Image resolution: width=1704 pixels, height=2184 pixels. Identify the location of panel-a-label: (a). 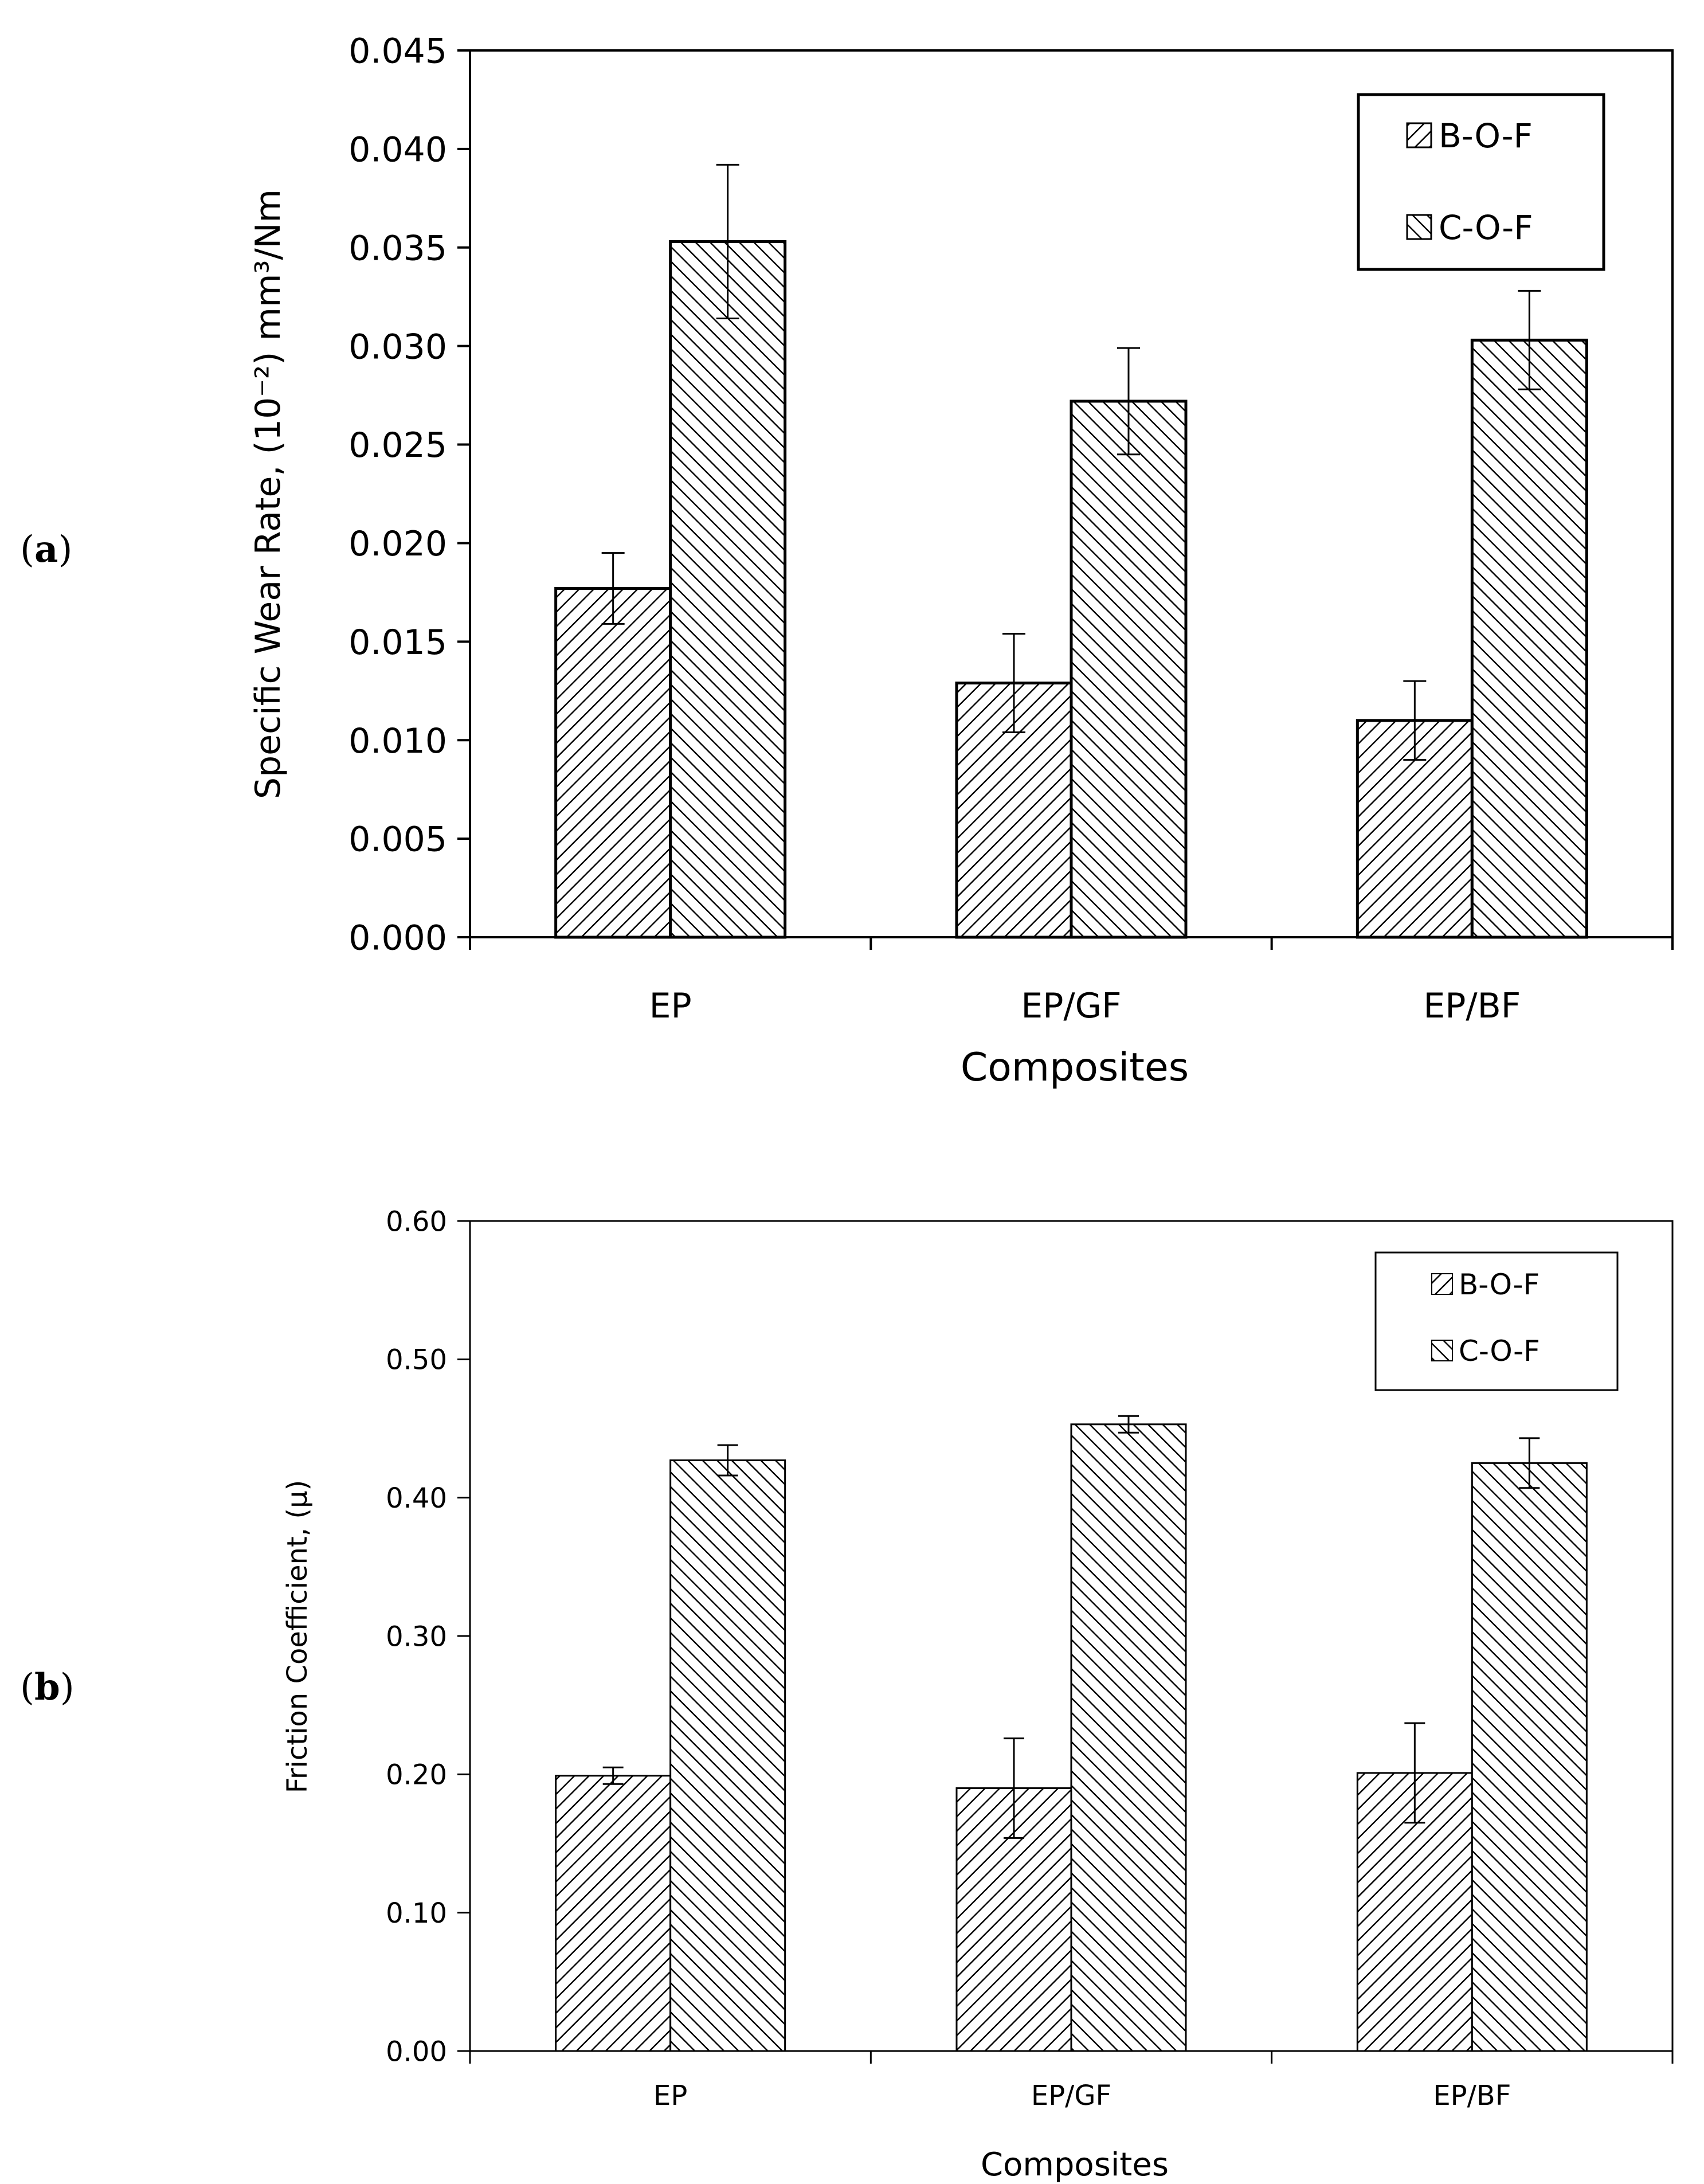
(46, 550).